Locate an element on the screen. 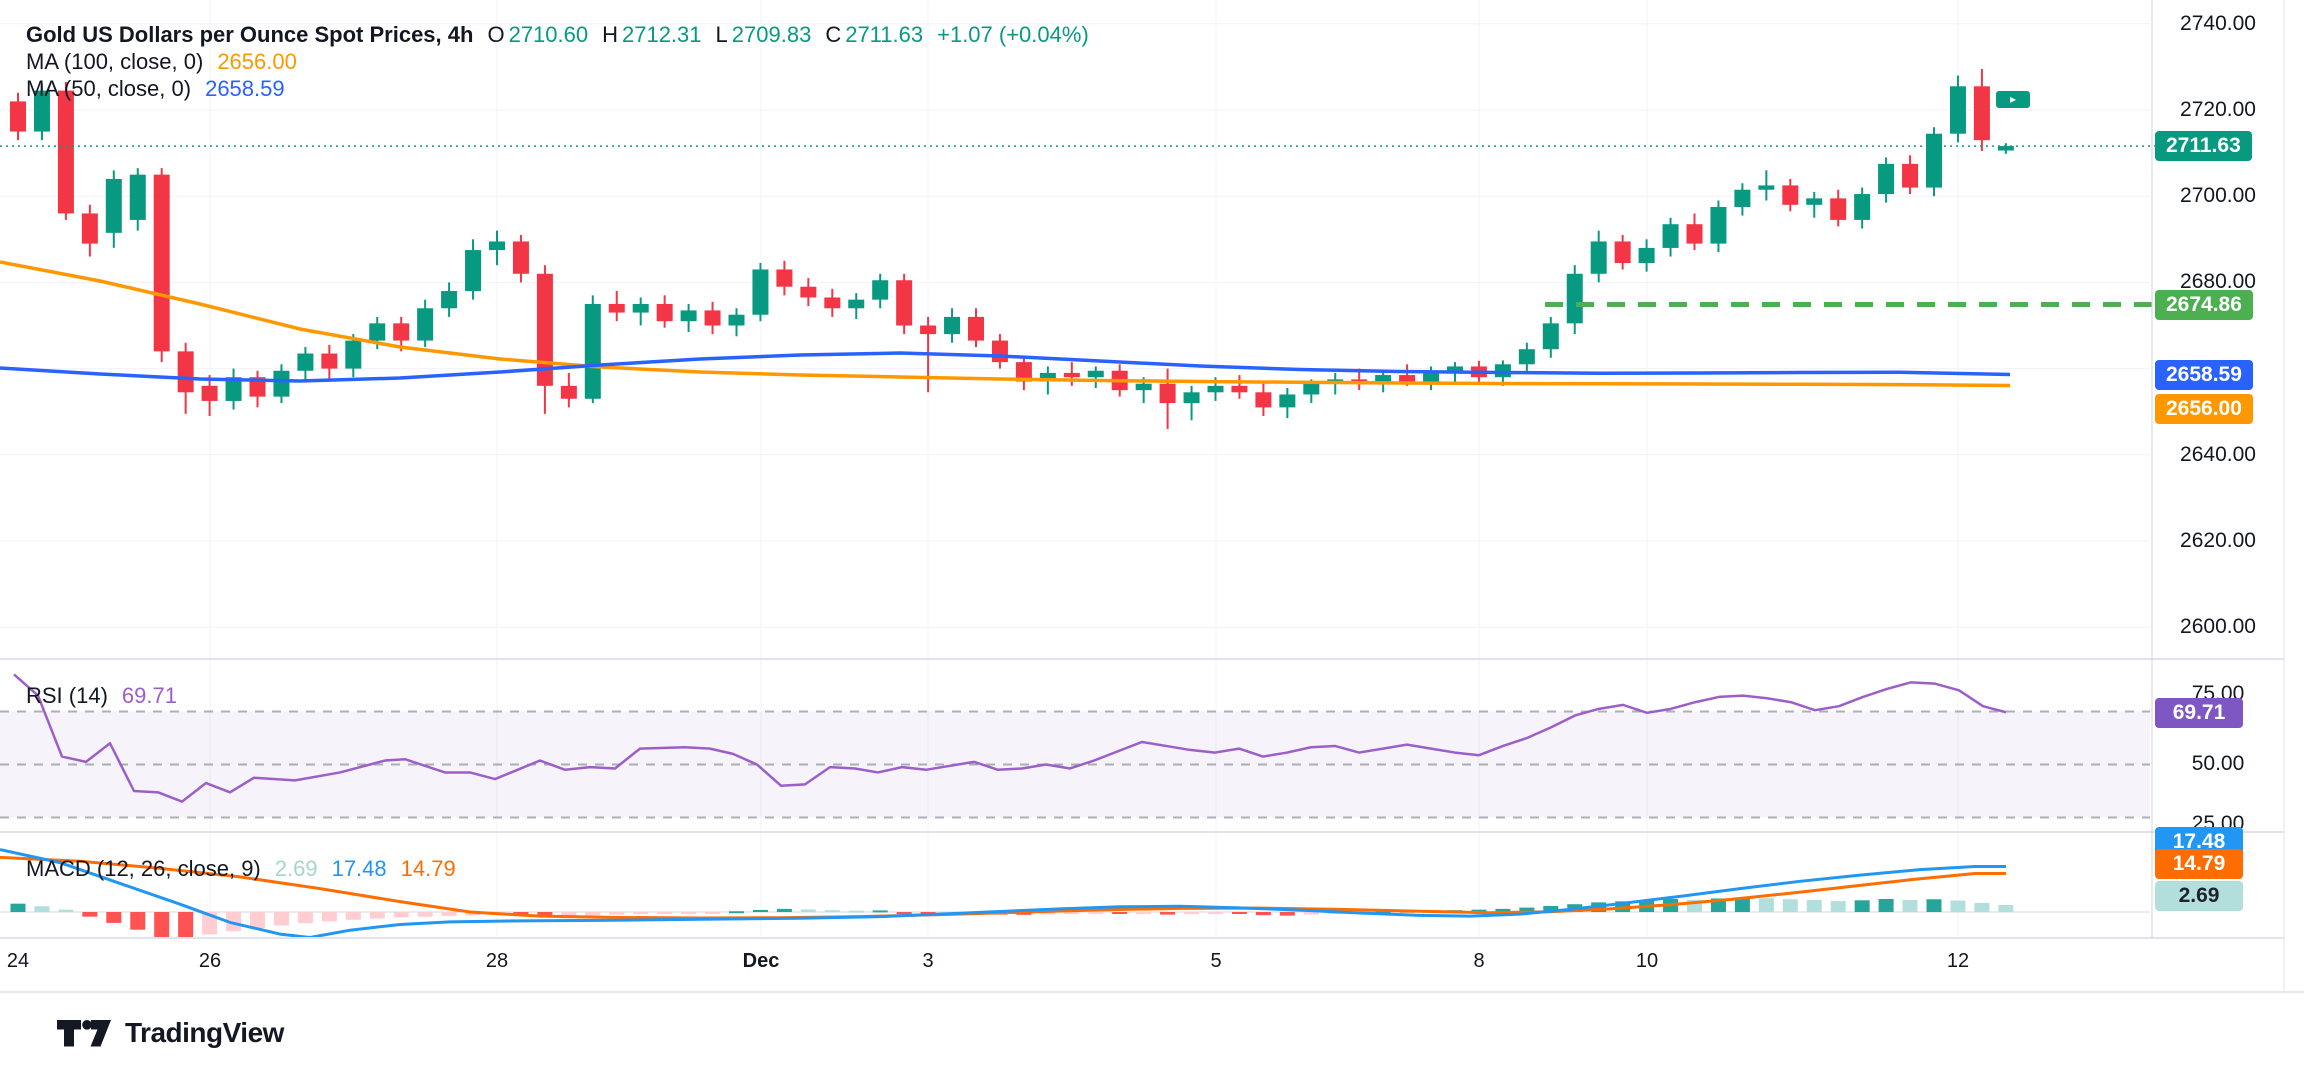  rsi-pane is located at coordinates (1075, 764).